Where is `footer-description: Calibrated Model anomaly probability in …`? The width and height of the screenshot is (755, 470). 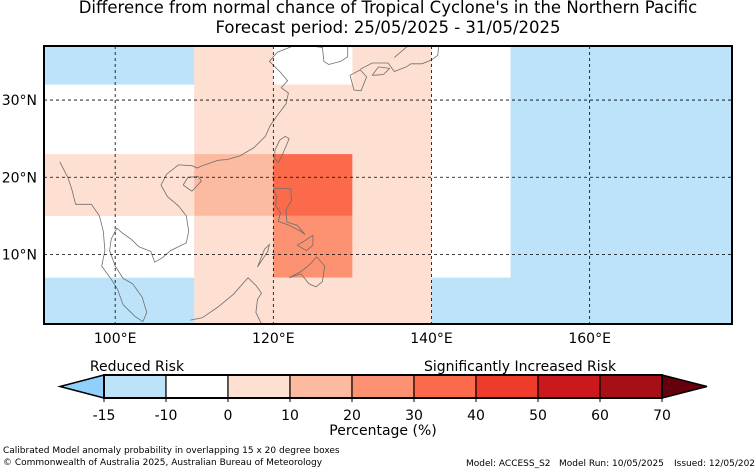 footer-description: Calibrated Model anomaly probability in … is located at coordinates (171, 451).